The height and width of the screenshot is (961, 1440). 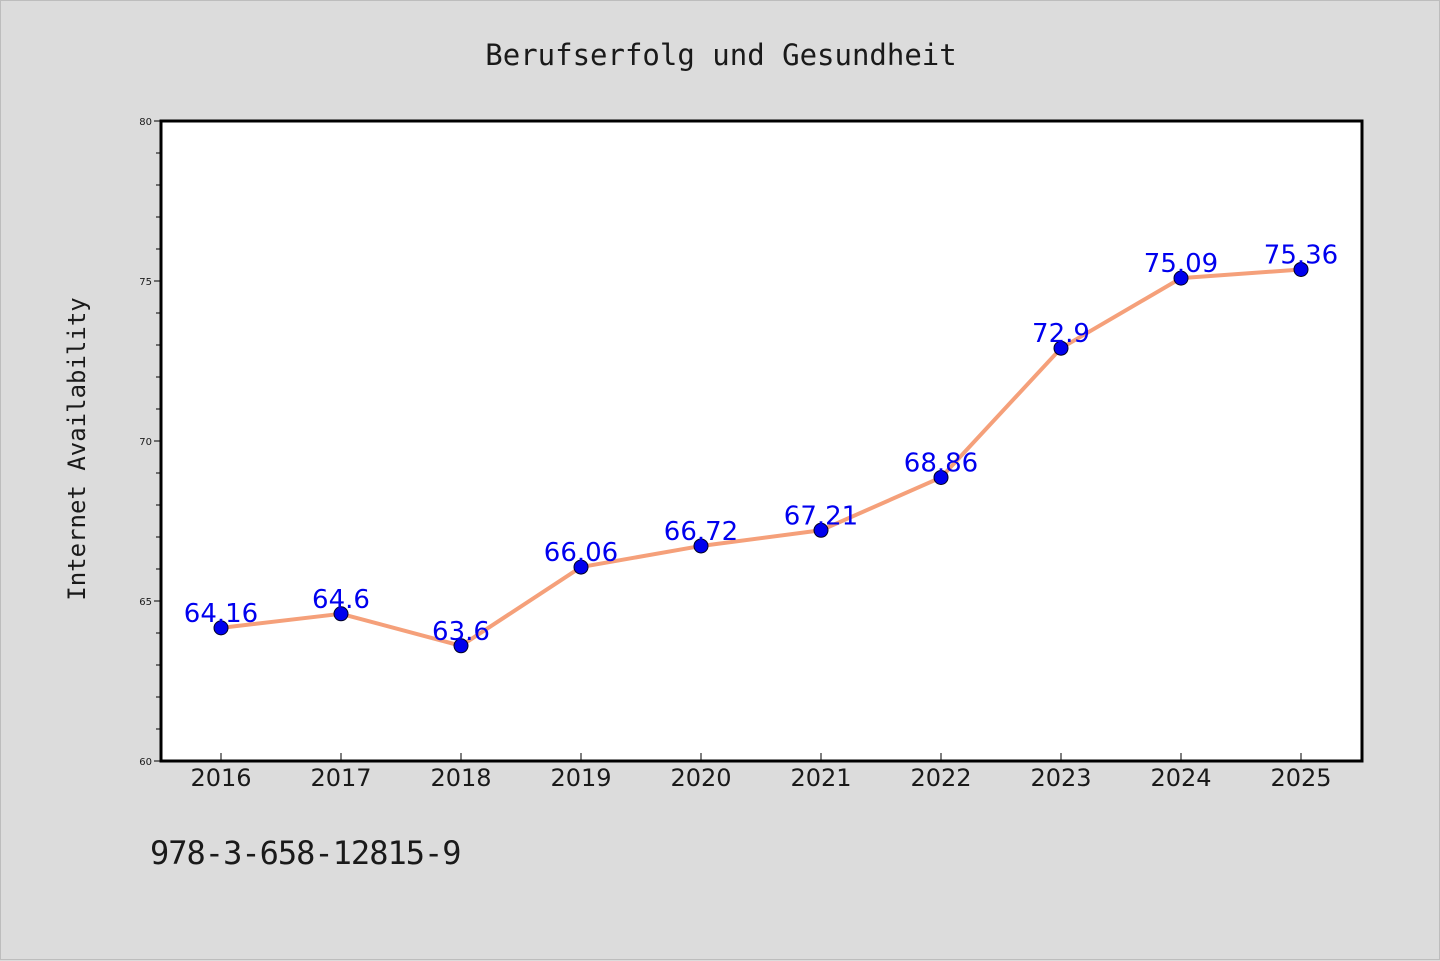 What do you see at coordinates (581, 553) in the screenshot?
I see `data-label: 66.06` at bounding box center [581, 553].